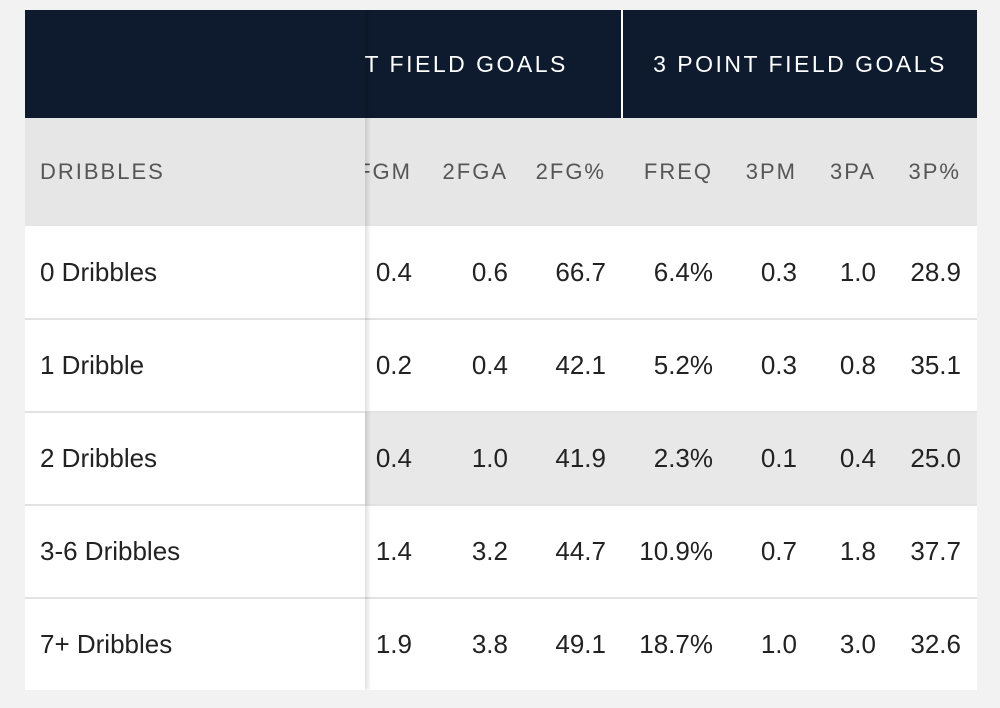  Describe the element at coordinates (570, 171) in the screenshot. I see `column-header: 2FG%` at that location.